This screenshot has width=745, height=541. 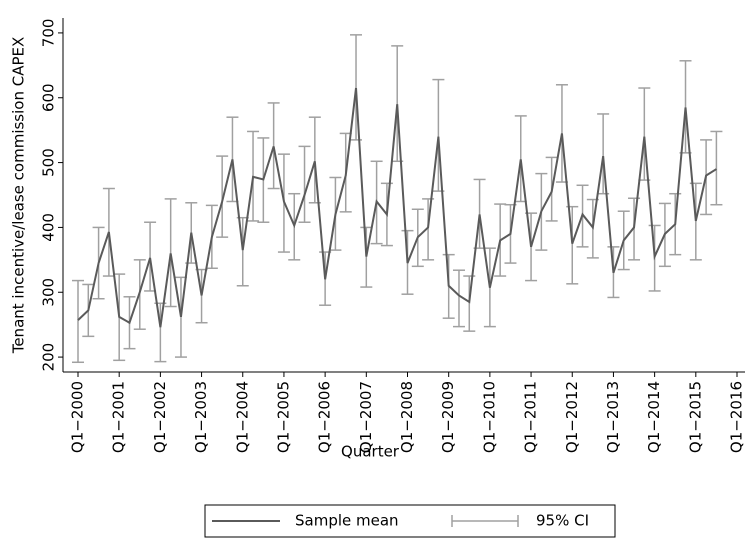 I want to click on y-axis-title: Tenant incentive/lease commission CAPEX, so click(x=19, y=196).